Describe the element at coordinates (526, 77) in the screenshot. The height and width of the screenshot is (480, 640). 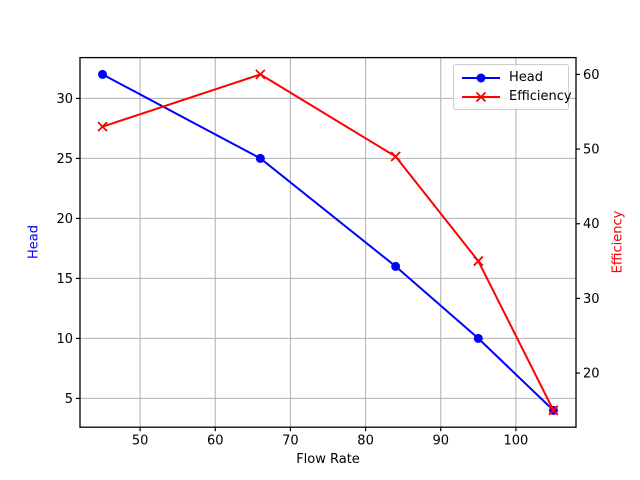
I see `legend-label-head: Head` at that location.